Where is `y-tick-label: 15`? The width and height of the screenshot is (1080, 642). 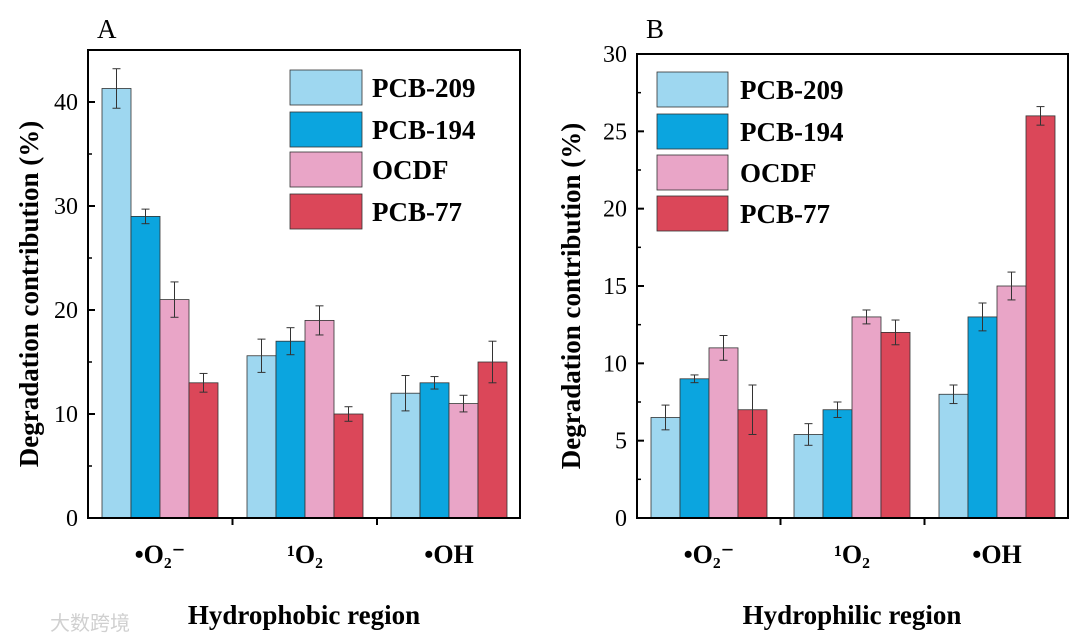 y-tick-label: 15 is located at coordinates (615, 287).